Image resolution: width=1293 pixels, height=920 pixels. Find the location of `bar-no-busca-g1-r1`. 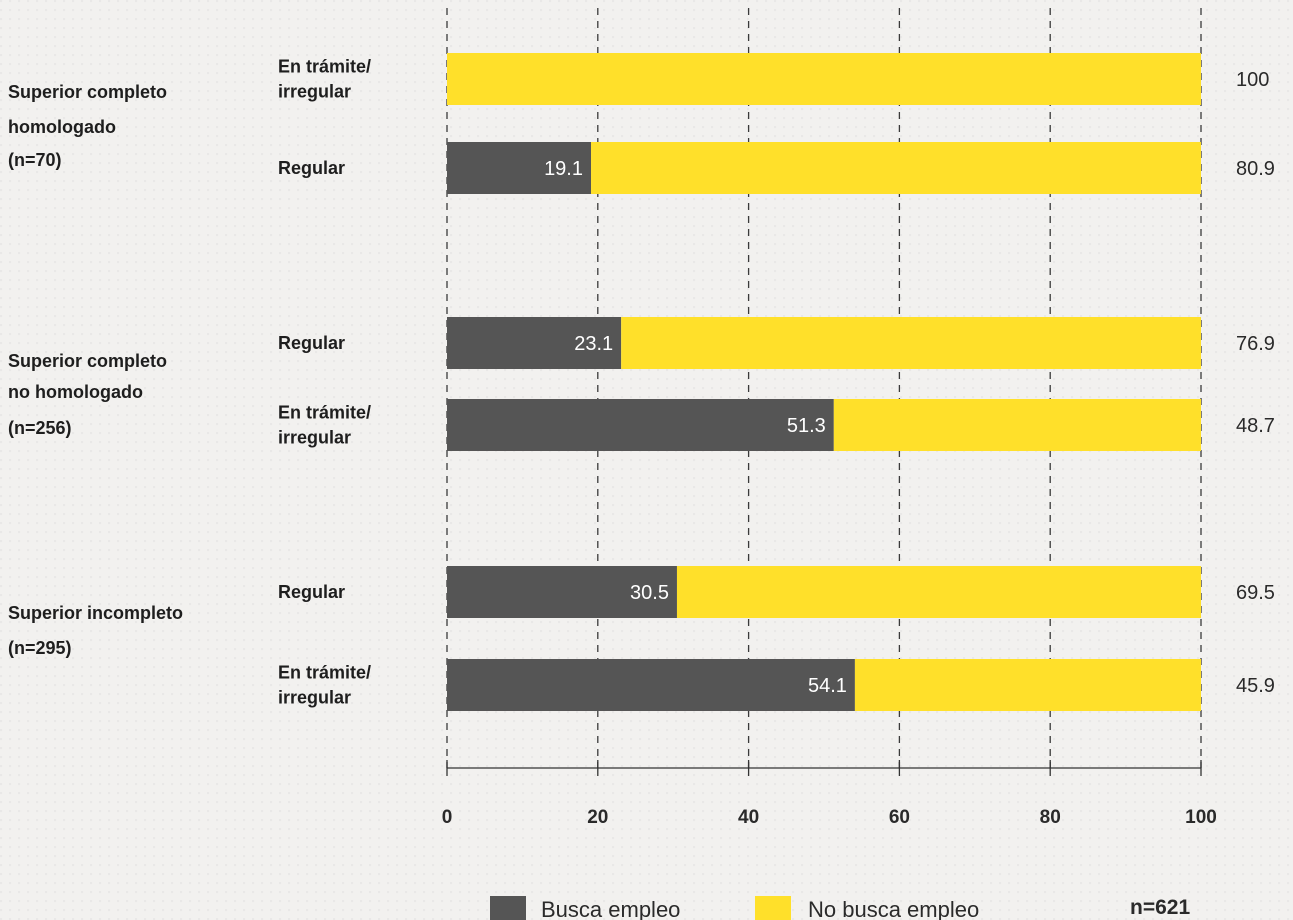

bar-no-busca-g1-r1 is located at coordinates (1017, 425).